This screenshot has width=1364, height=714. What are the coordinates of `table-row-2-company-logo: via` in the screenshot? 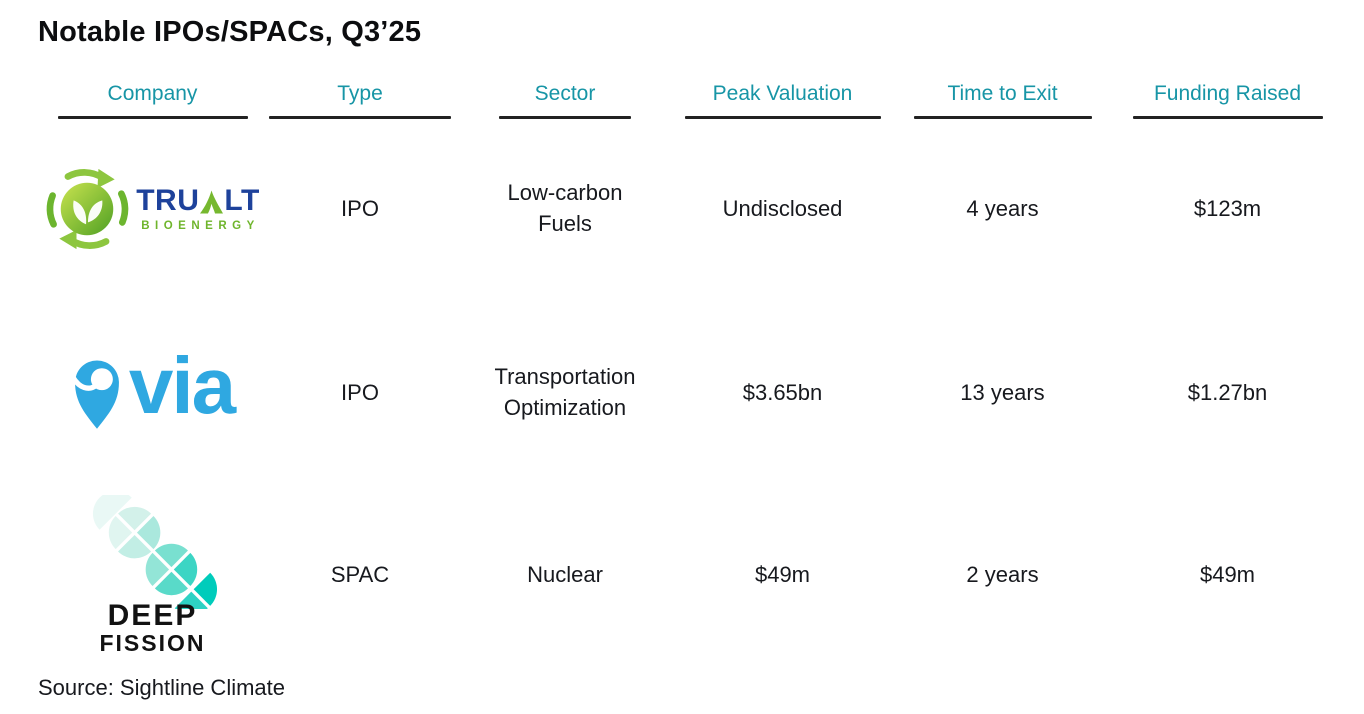 It's located at (152, 393).